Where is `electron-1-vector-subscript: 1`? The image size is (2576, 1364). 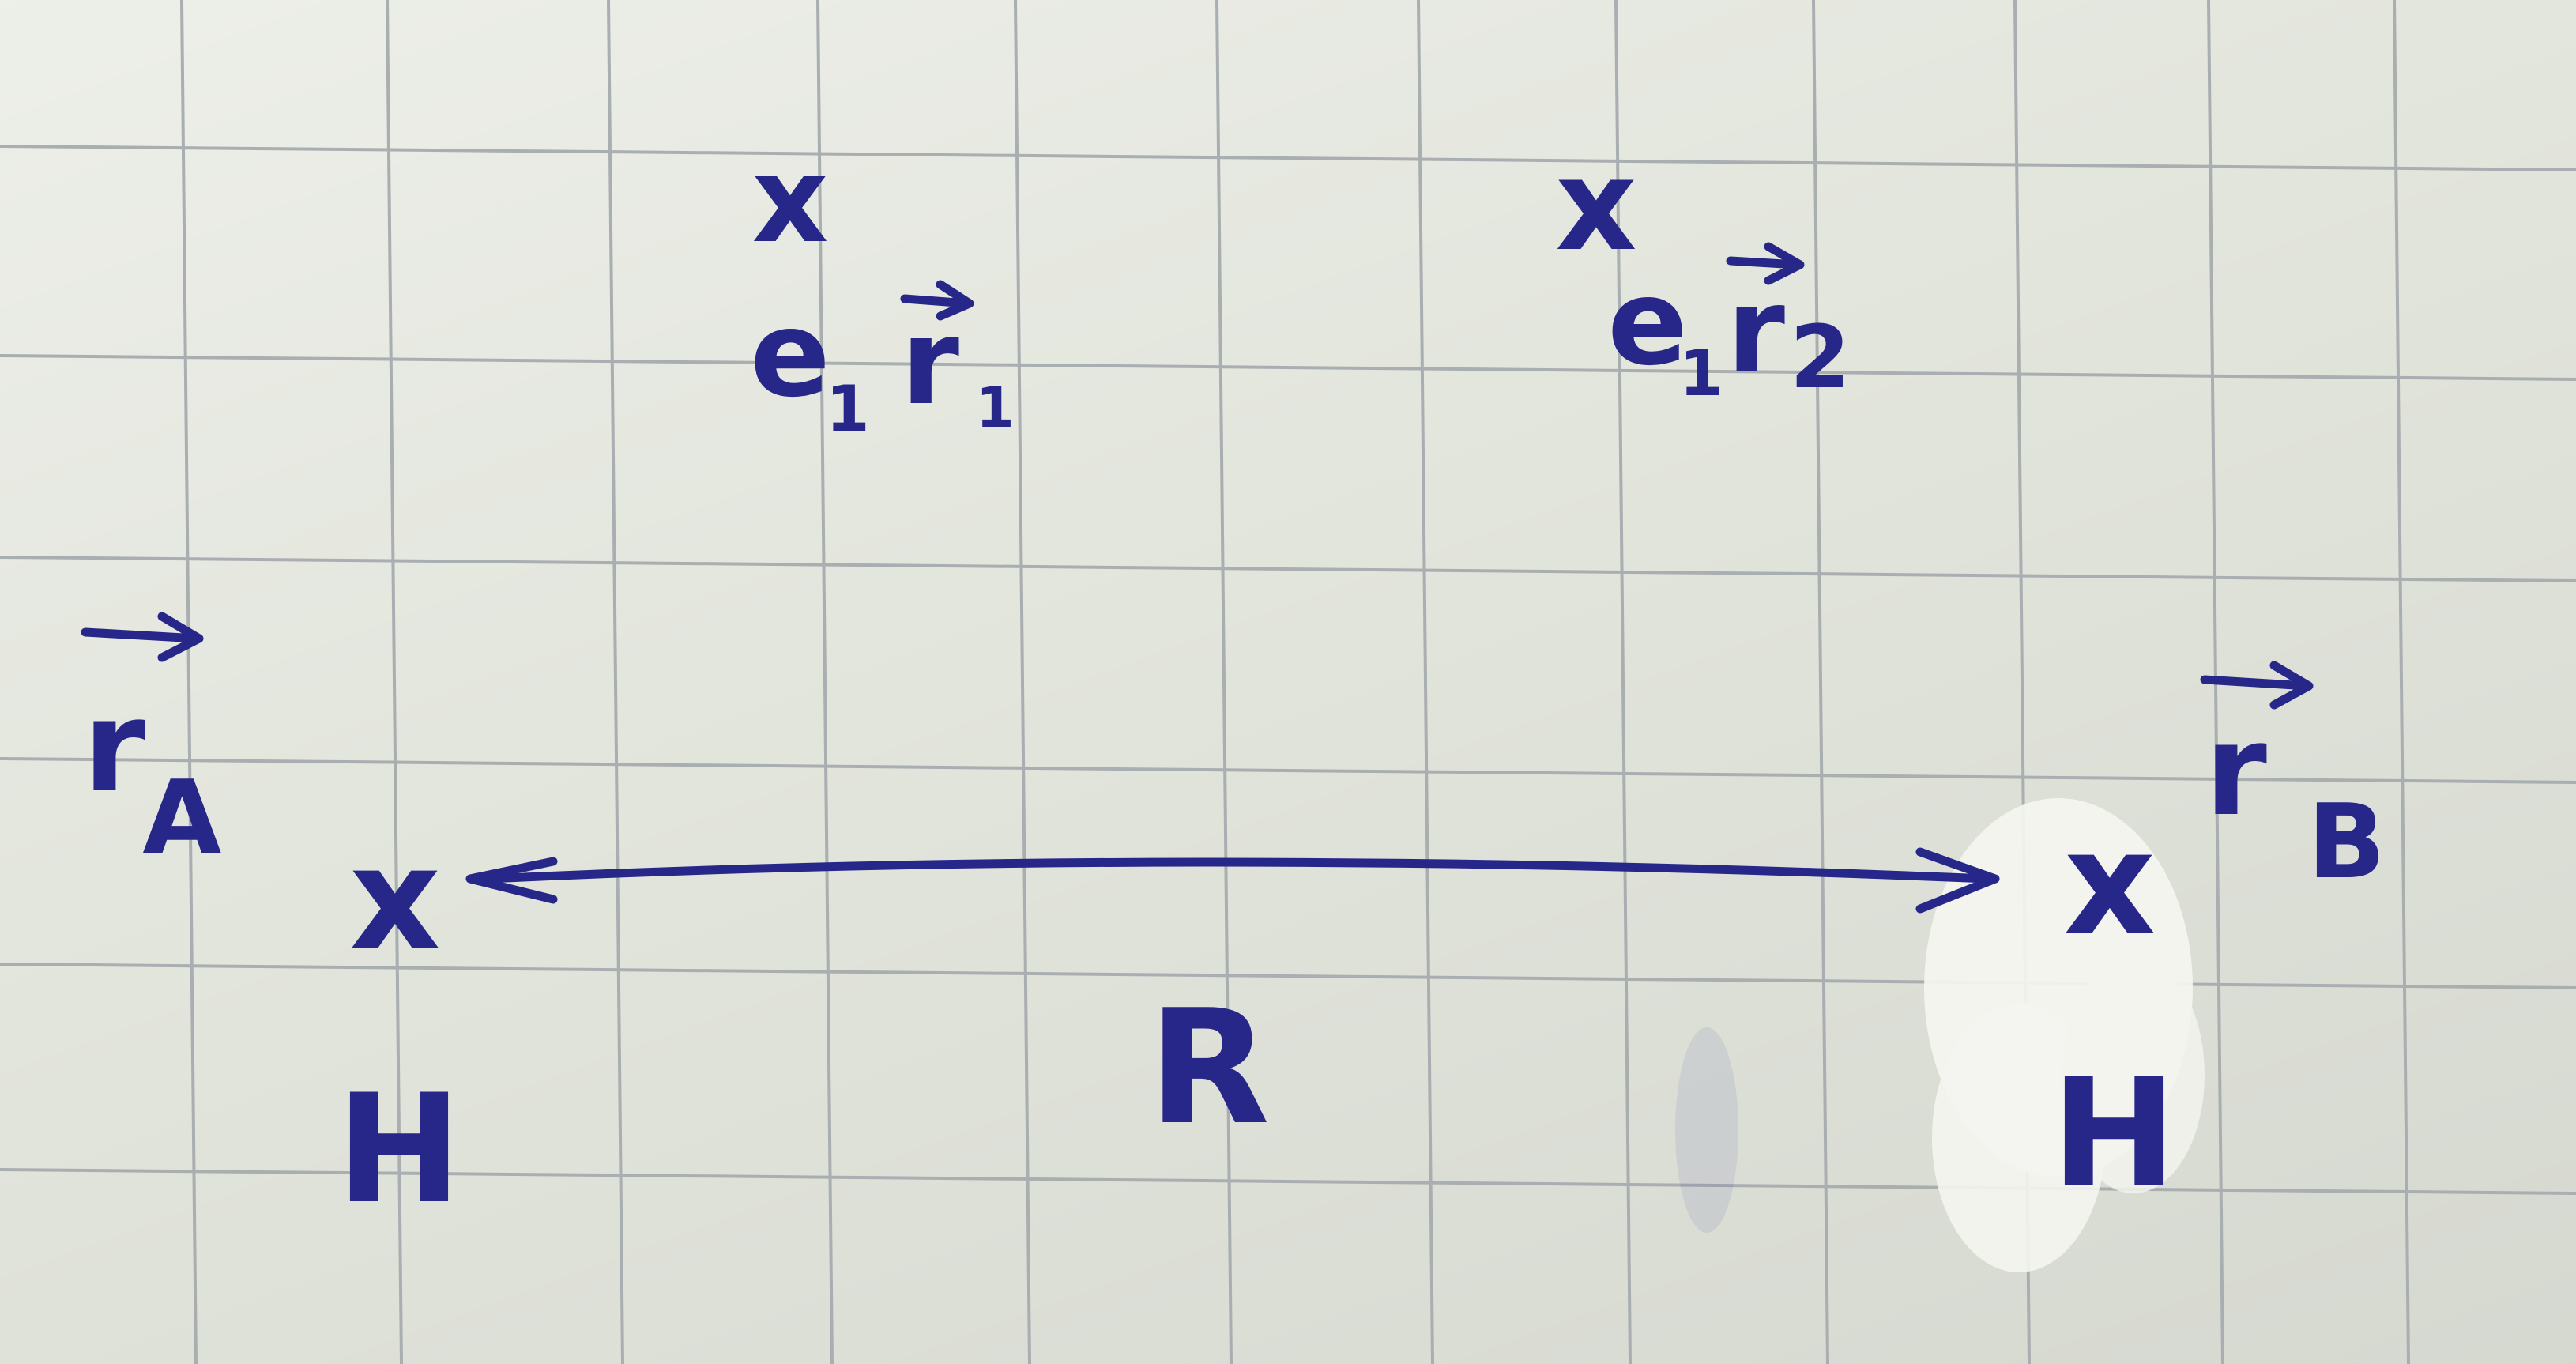
electron-1-vector-subscript: 1 is located at coordinates (995, 407).